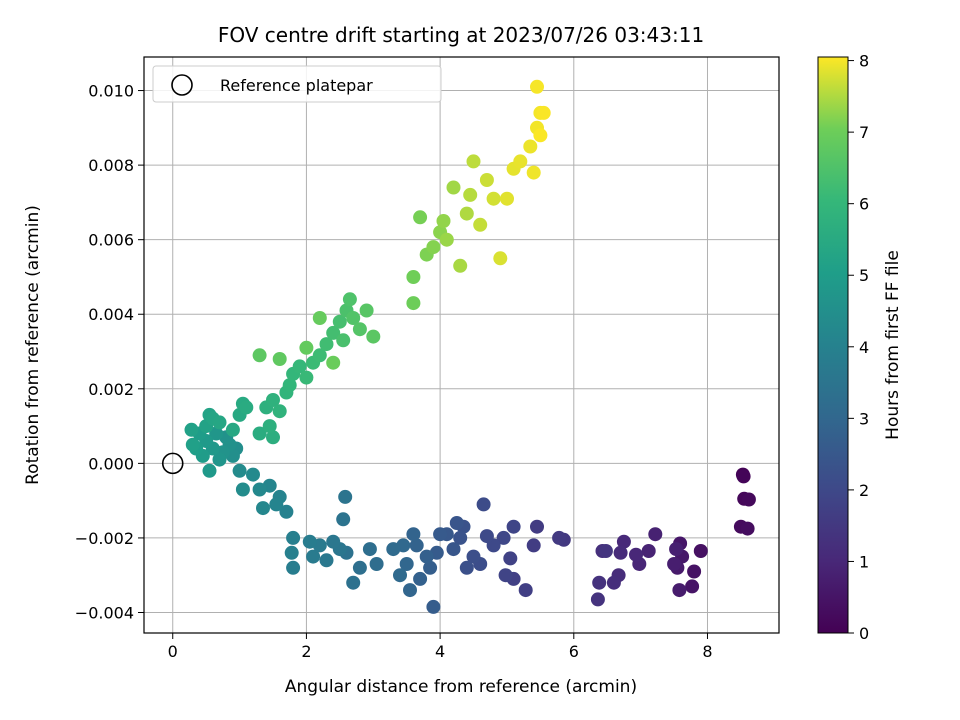  I want to click on x-tick-label: 6, so click(574, 651).